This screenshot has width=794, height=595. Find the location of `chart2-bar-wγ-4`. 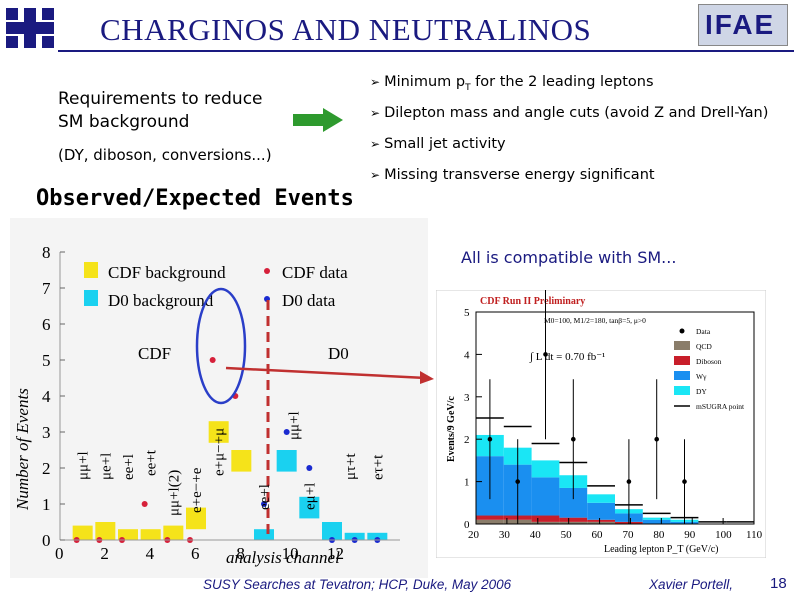

chart2-bar-wγ-4 is located at coordinates (601, 511).